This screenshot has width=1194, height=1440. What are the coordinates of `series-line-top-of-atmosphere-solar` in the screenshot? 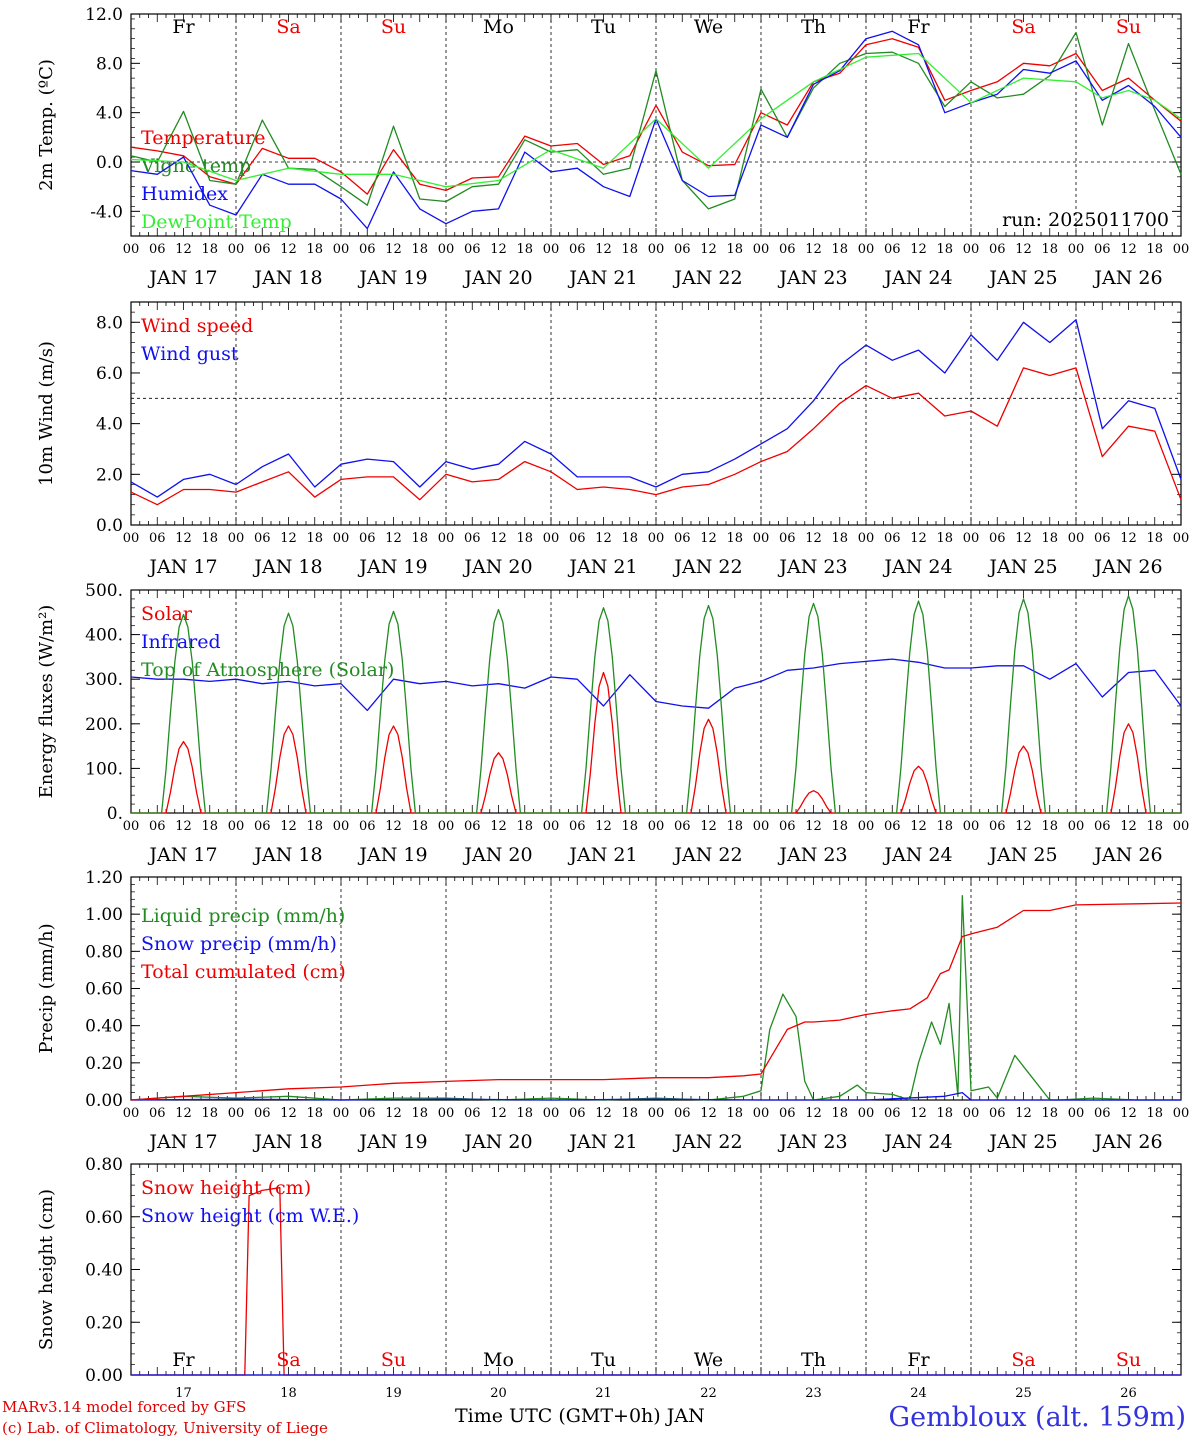 It's located at (656, 704).